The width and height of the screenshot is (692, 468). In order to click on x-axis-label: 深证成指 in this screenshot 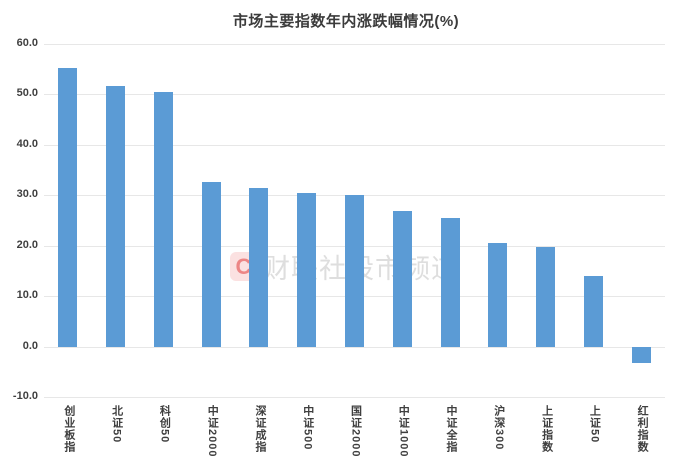, I will do `click(259, 429)`.